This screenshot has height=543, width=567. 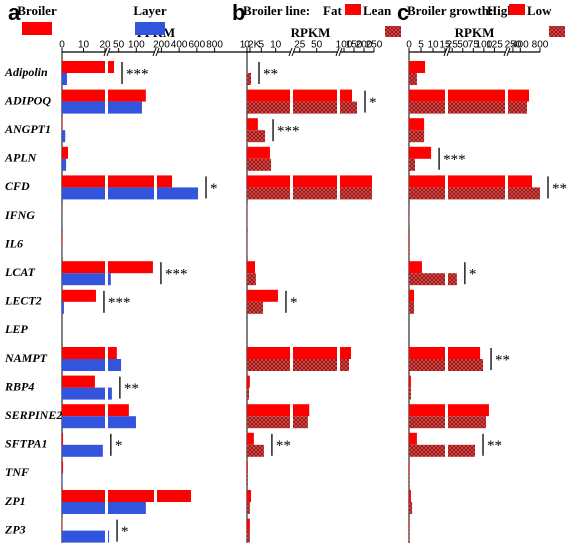 What do you see at coordinates (105, 45) in the screenshot?
I see `x-tick-label: 20` at bounding box center [105, 45].